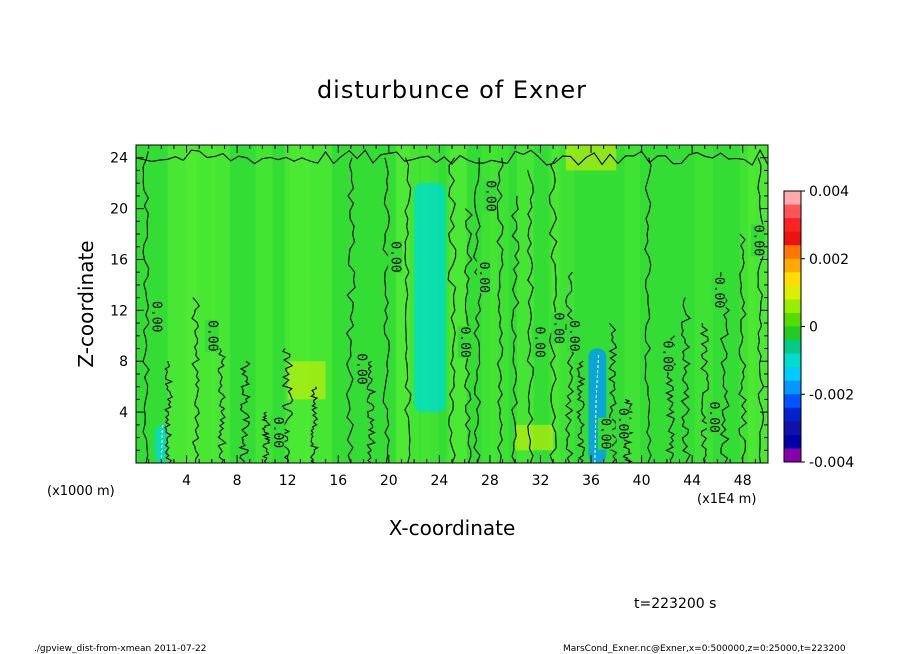 The height and width of the screenshot is (654, 904). What do you see at coordinates (123, 413) in the screenshot?
I see `y-tick-label: 4` at bounding box center [123, 413].